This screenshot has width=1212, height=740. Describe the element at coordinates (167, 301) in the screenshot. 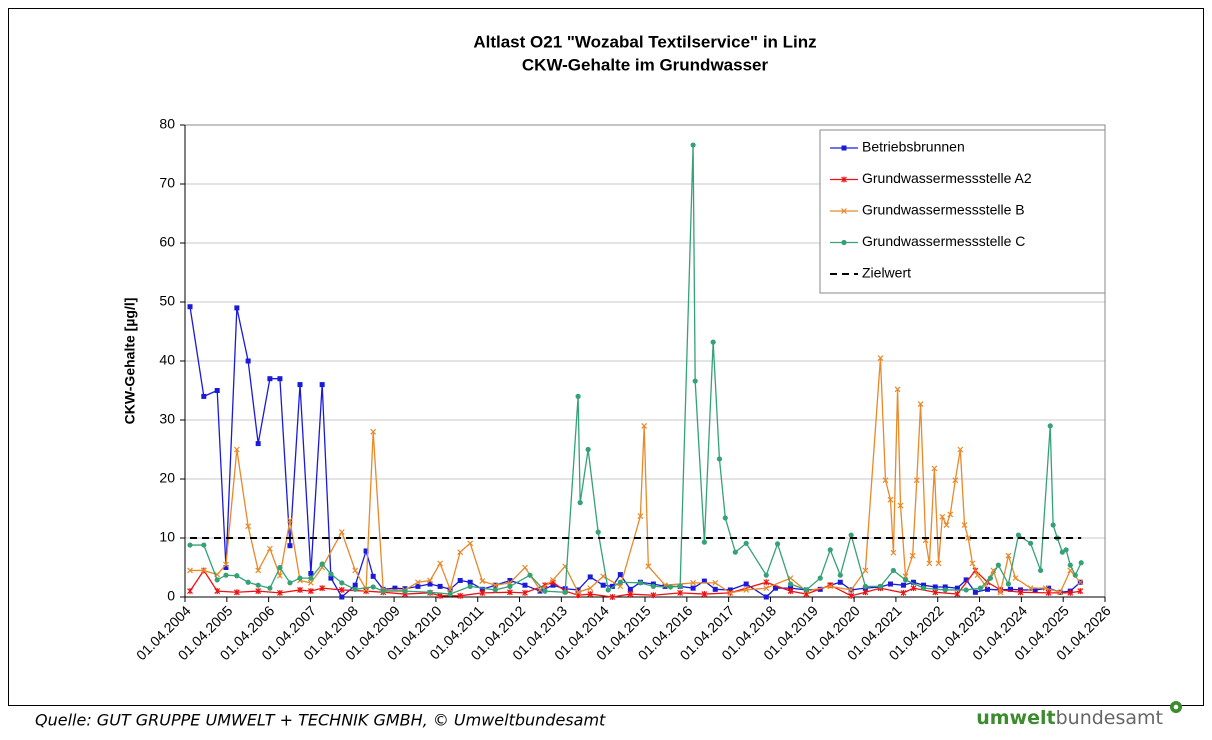

I see `y-tick-label: 50` at that location.